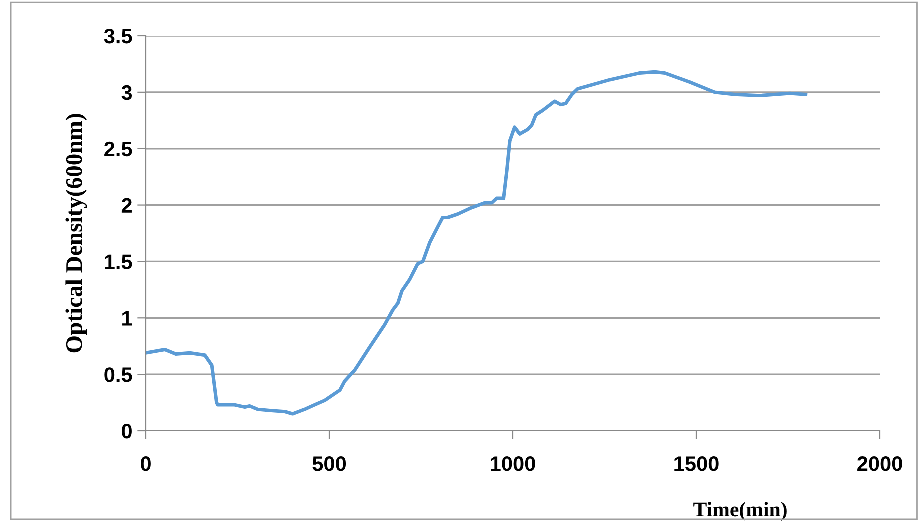  What do you see at coordinates (513, 464) in the screenshot?
I see `x-tick-label: 1000` at bounding box center [513, 464].